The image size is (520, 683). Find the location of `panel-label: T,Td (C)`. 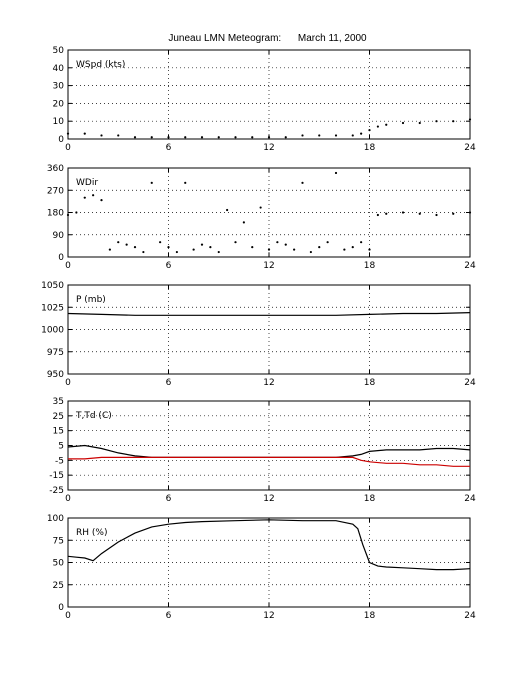

panel-label: T,Td (C) is located at coordinates (93, 416).